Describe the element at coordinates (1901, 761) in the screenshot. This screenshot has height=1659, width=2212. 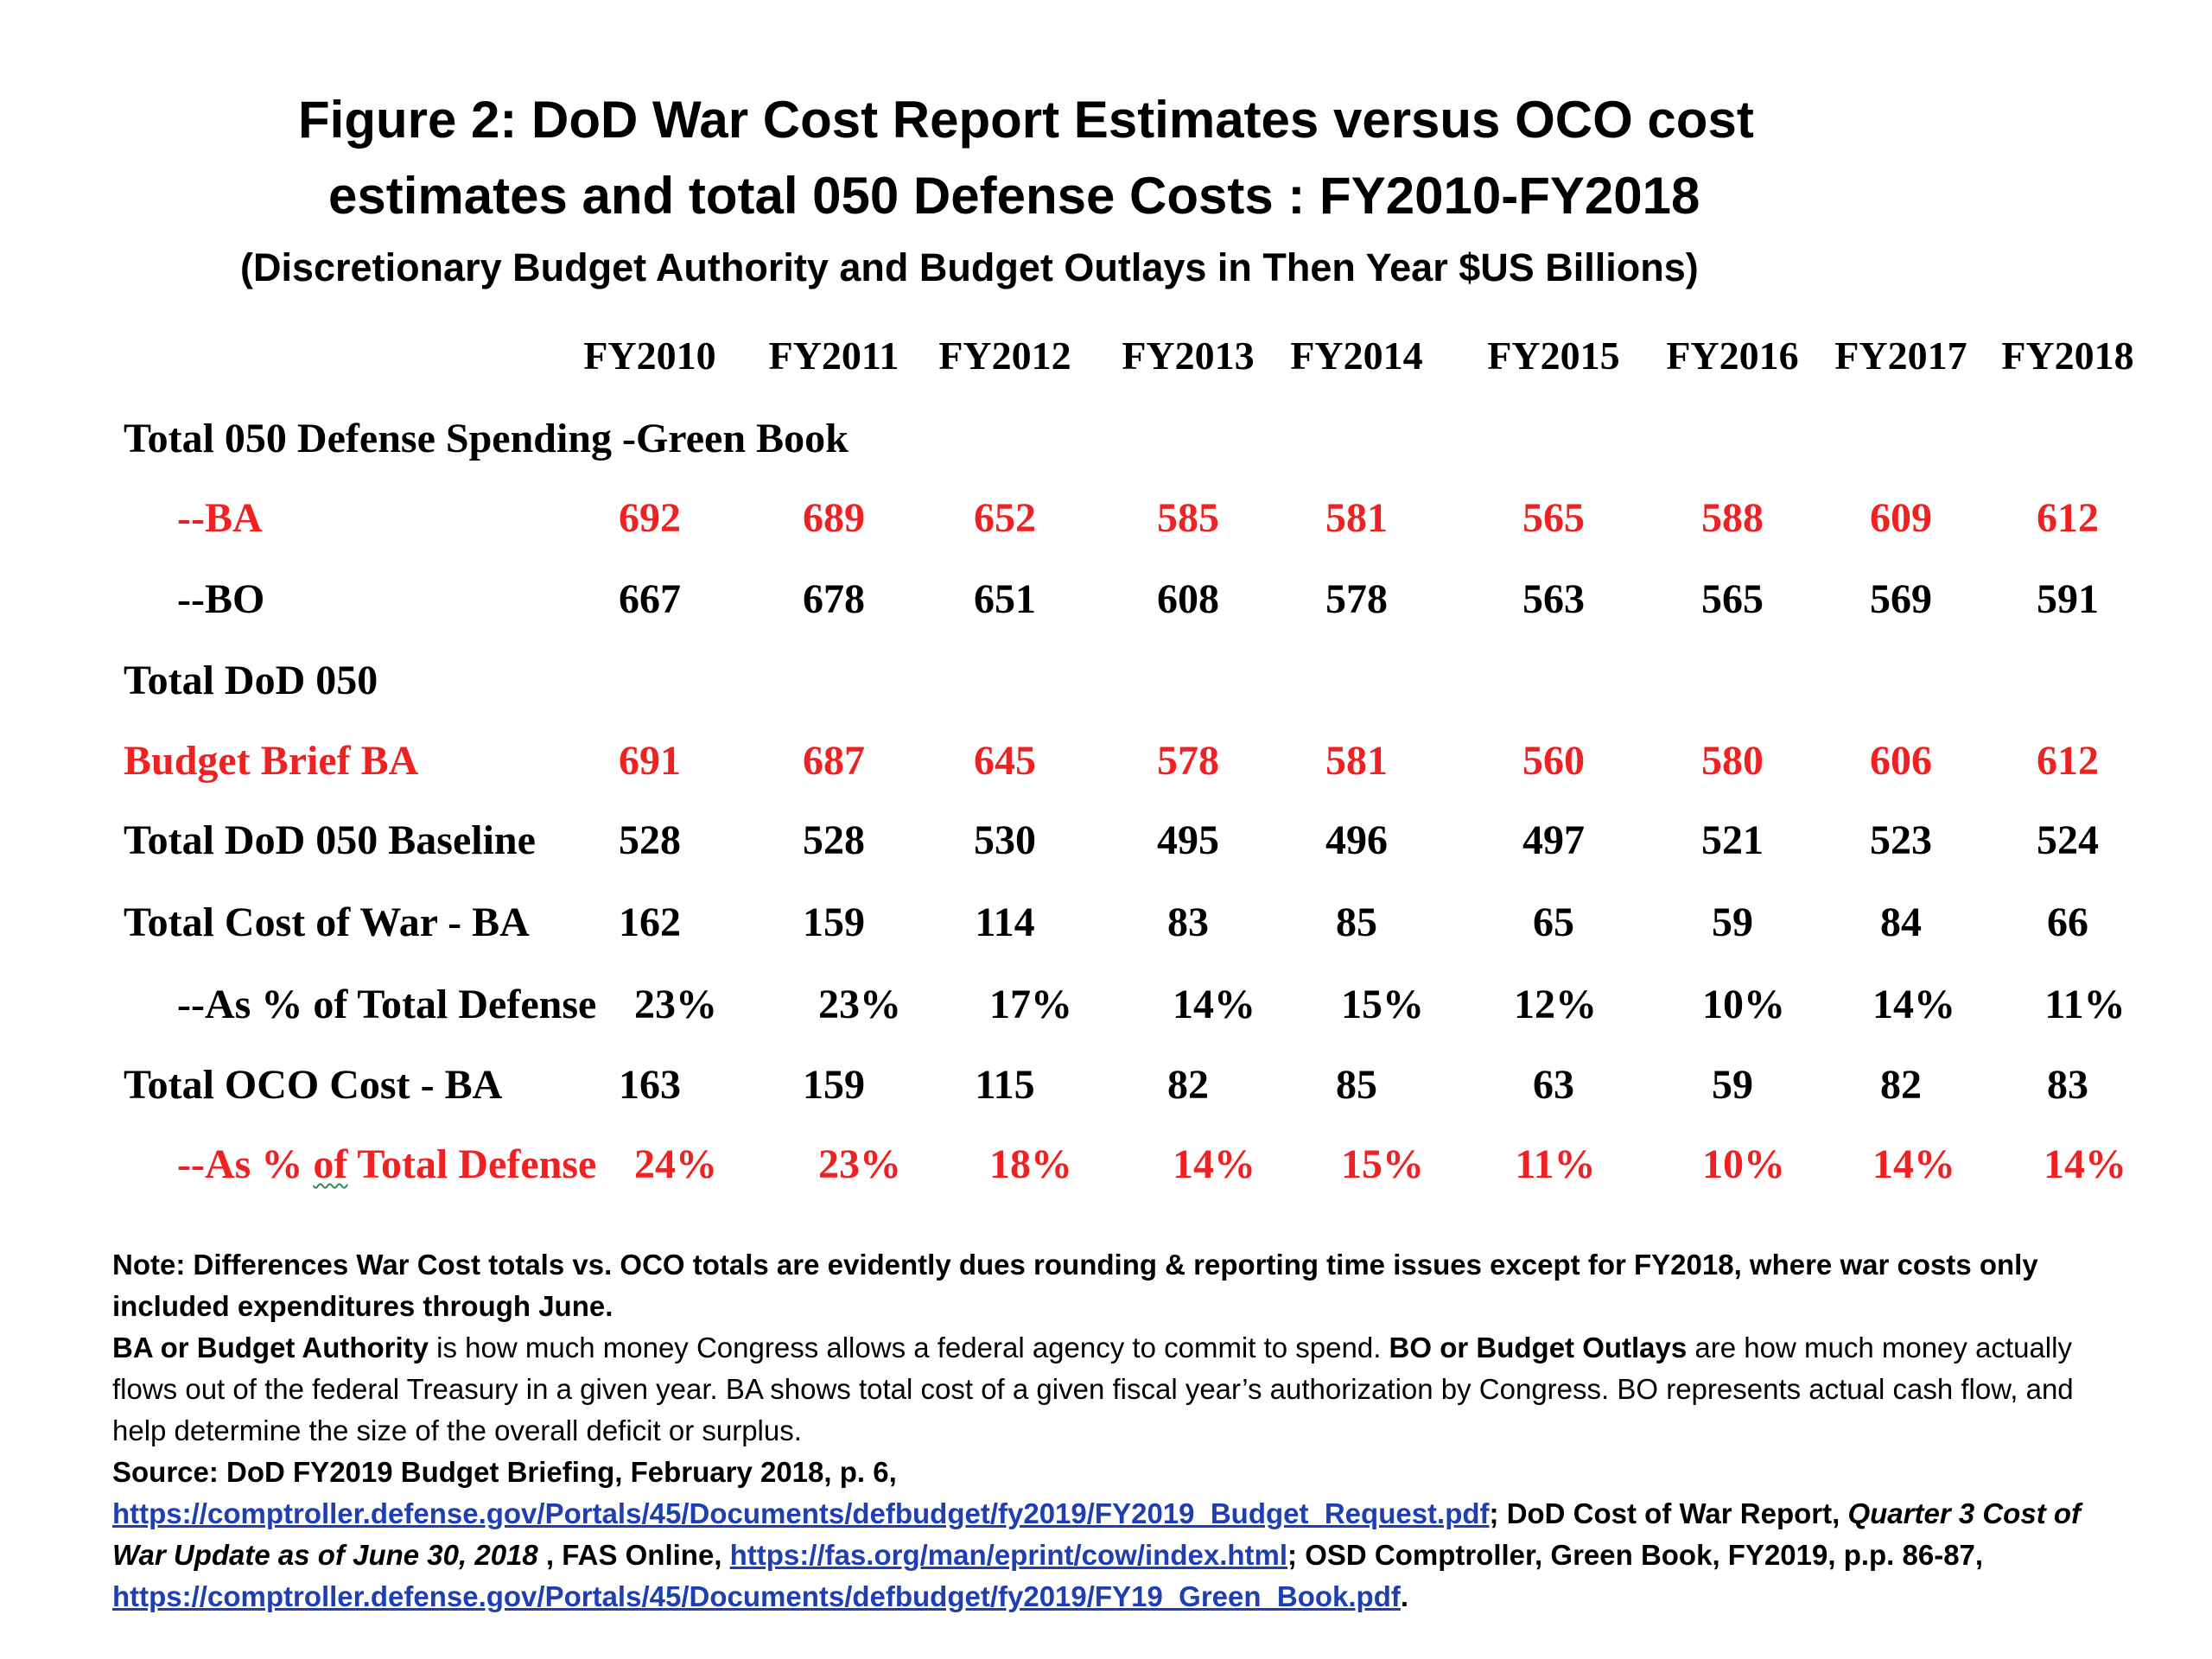
I see `value-cell: 606` at that location.